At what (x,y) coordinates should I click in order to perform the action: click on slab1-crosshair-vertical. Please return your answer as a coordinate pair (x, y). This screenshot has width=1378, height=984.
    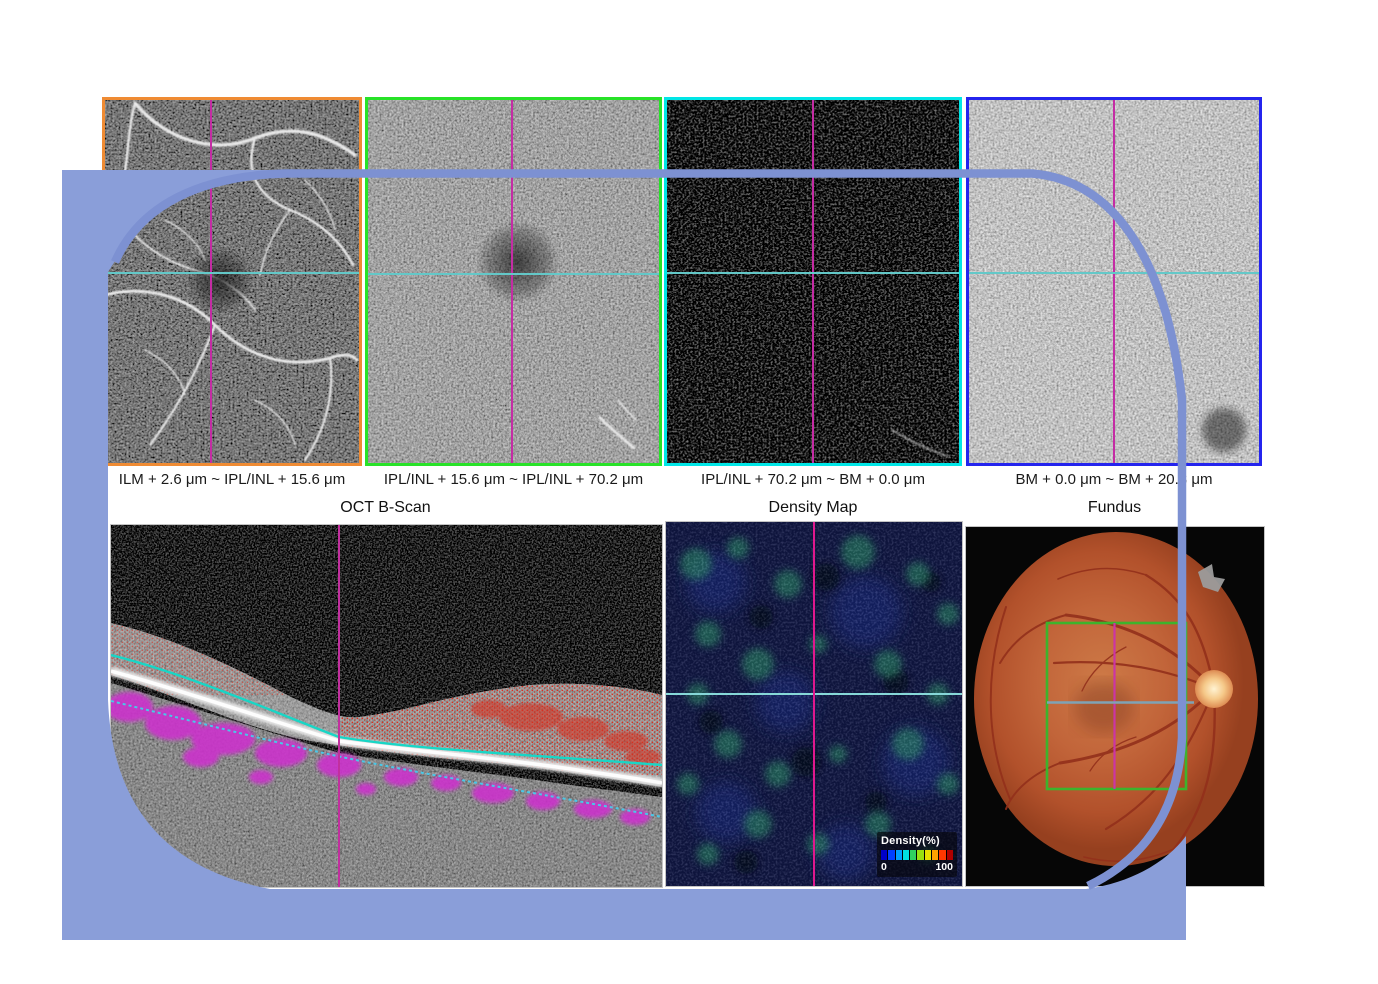
    Looking at the image, I should click on (211, 281).